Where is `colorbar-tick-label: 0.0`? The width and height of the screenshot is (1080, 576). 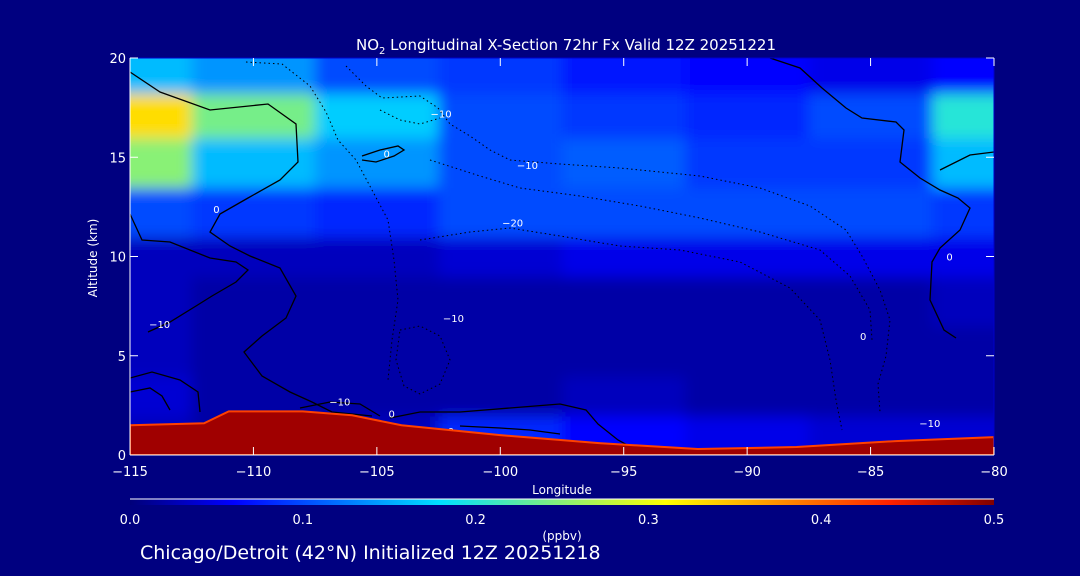
colorbar-tick-label: 0.0 is located at coordinates (130, 520).